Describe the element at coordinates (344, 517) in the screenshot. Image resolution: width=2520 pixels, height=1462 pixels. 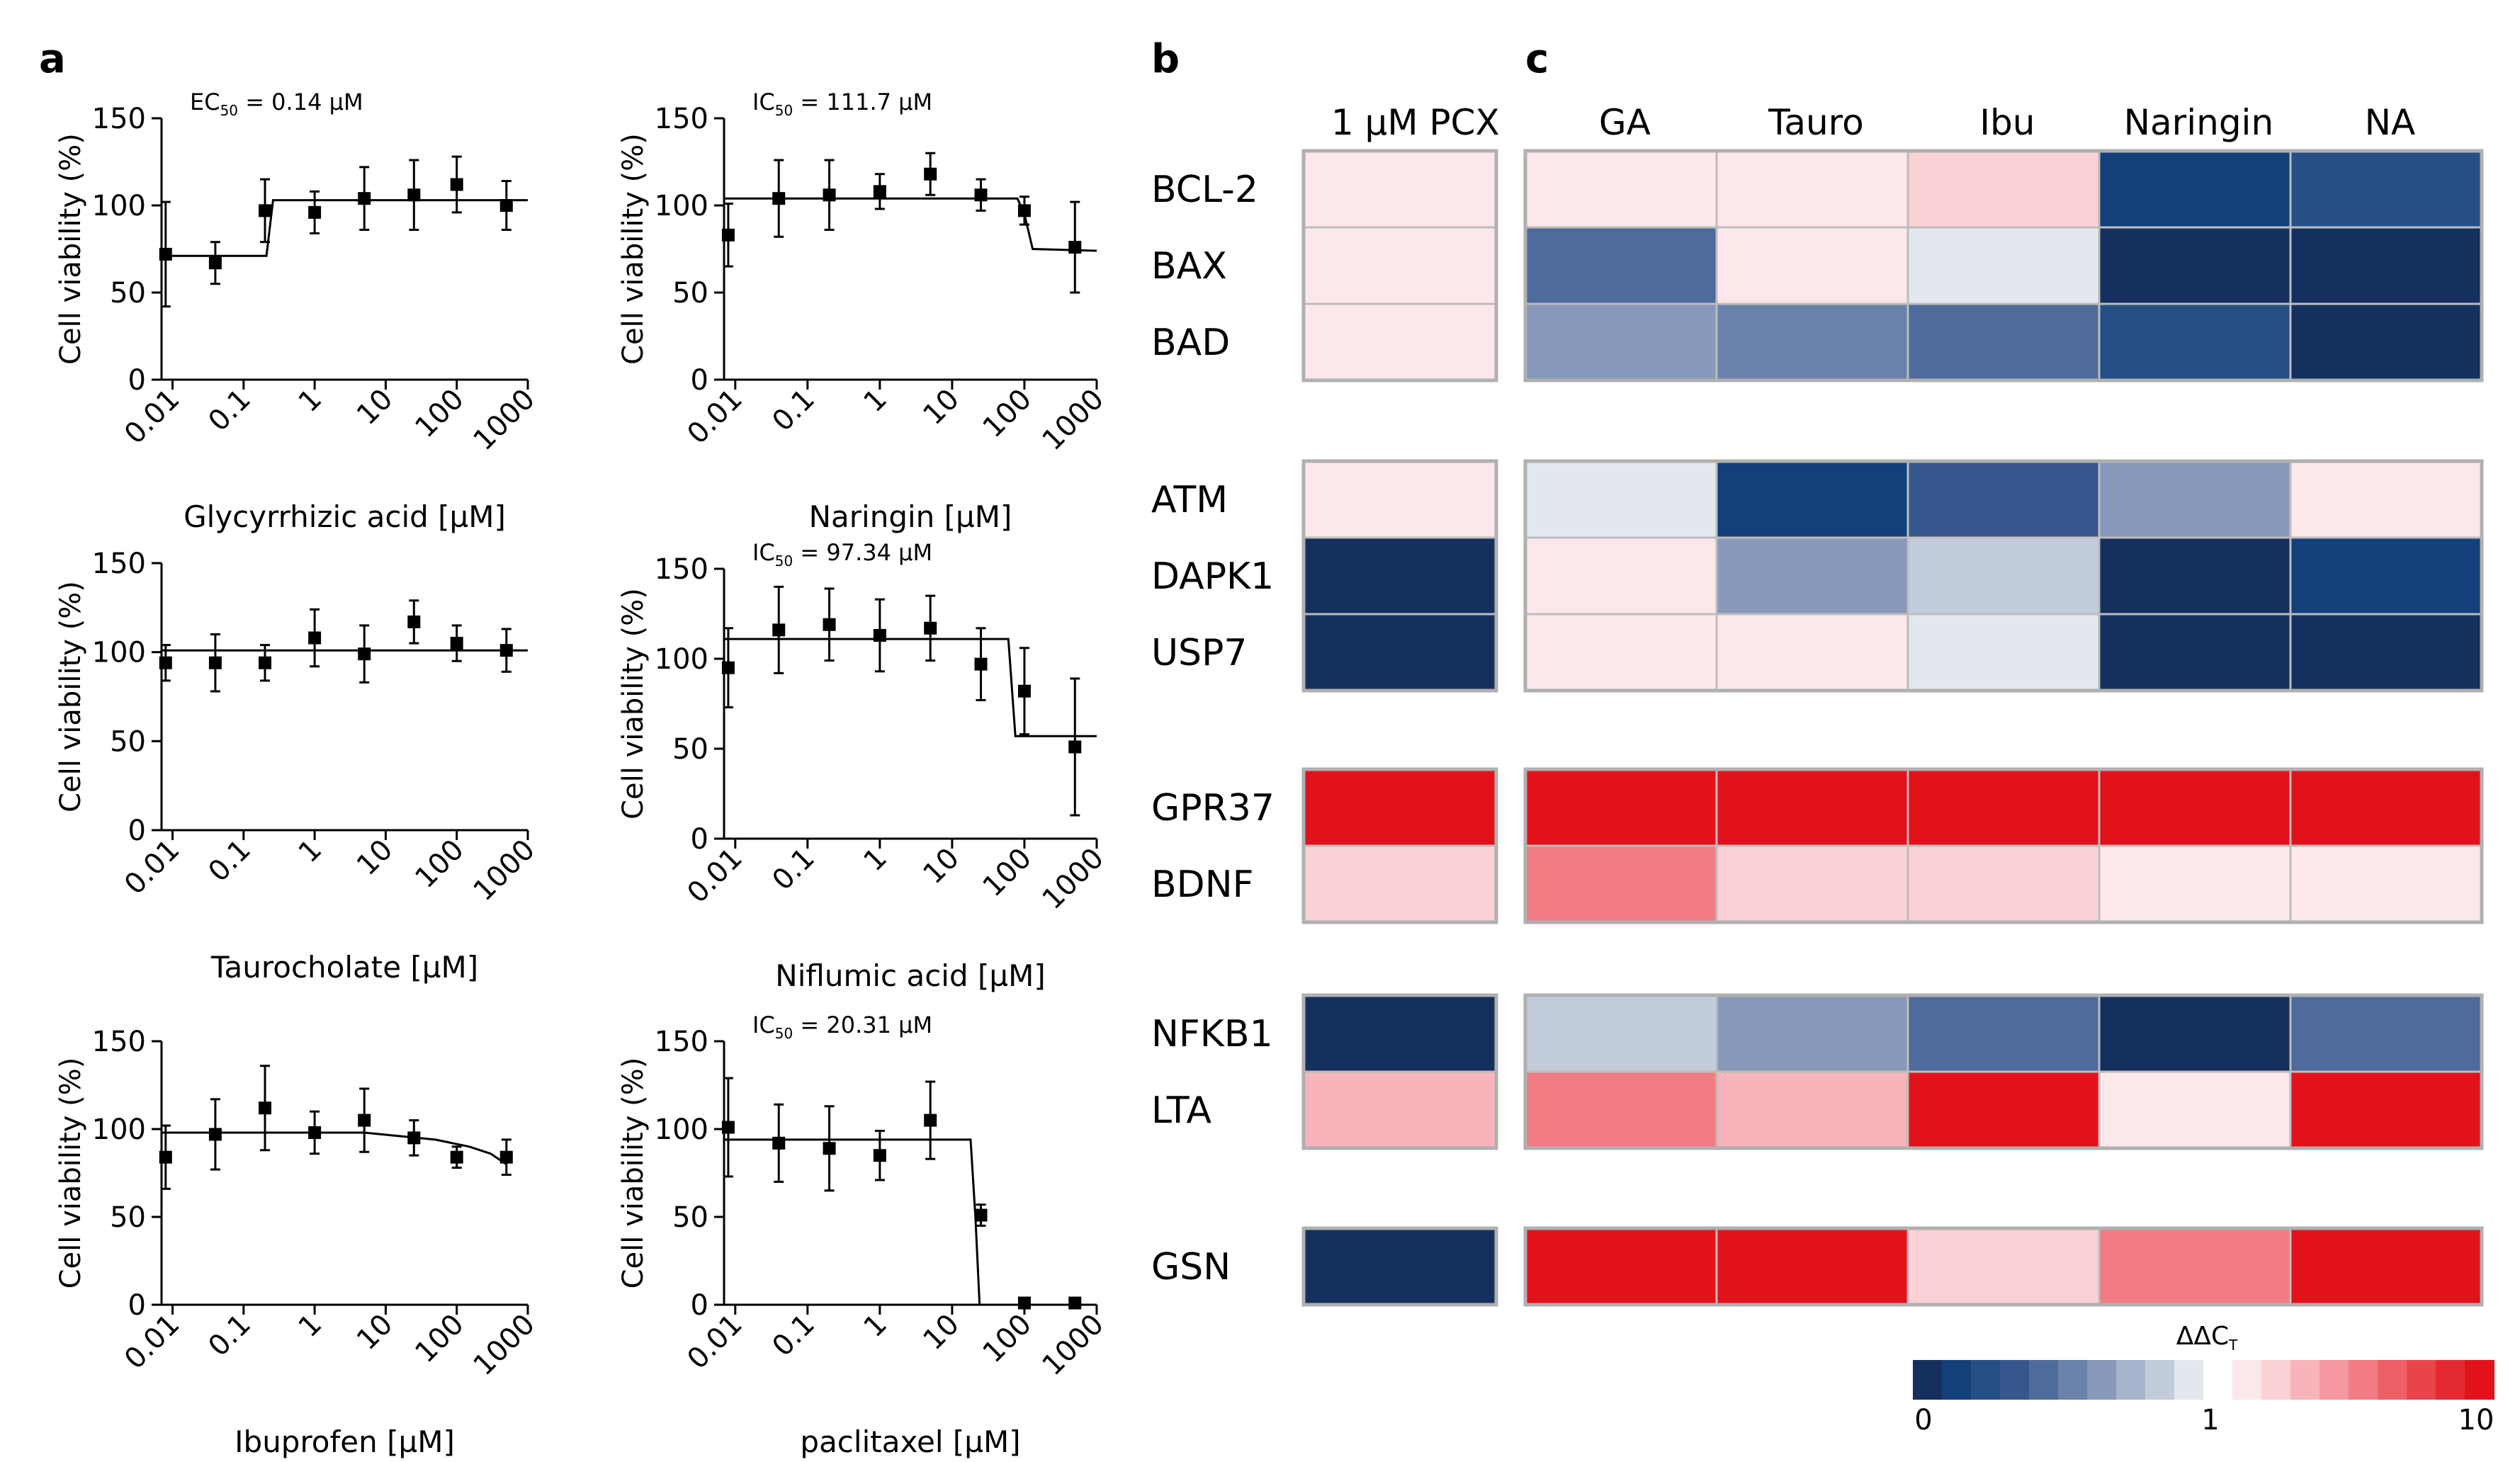
I see `x-axis-label: Glycyrrhizic acid [µM]` at that location.